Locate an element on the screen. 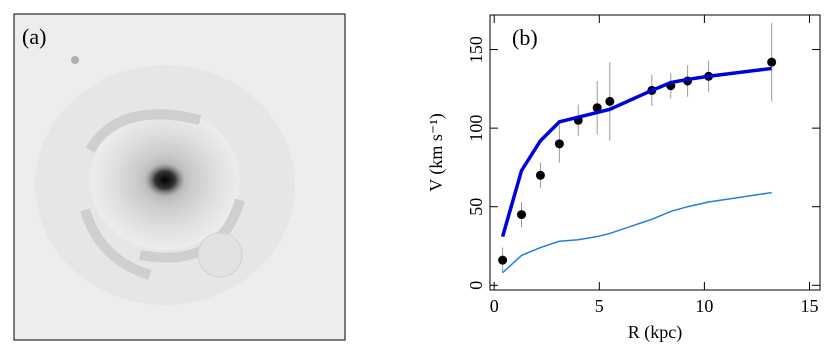 The height and width of the screenshot is (361, 830). x-axis-label: R (kpc) is located at coordinates (655, 332).